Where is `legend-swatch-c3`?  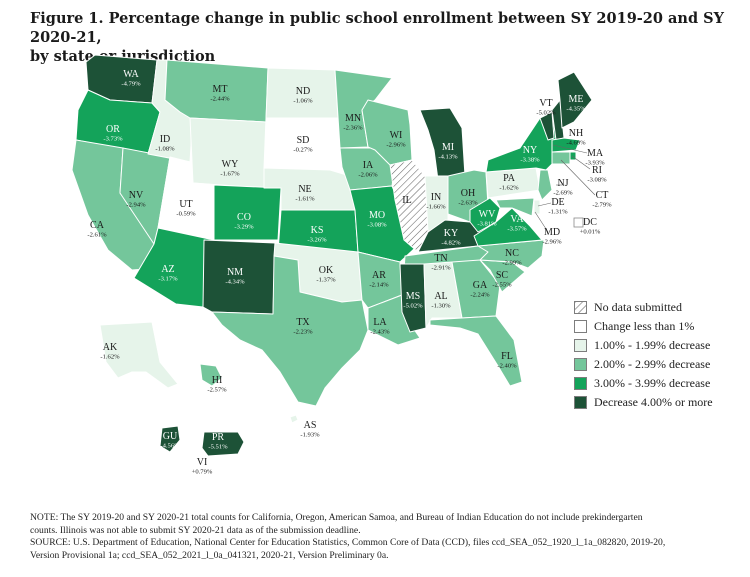
legend-swatch-c3 is located at coordinates (580, 383).